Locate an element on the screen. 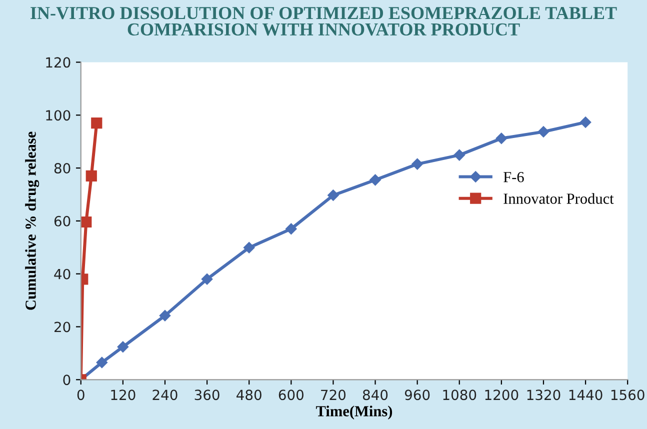 The image size is (647, 429). x-tick-label: 1080 is located at coordinates (459, 395).